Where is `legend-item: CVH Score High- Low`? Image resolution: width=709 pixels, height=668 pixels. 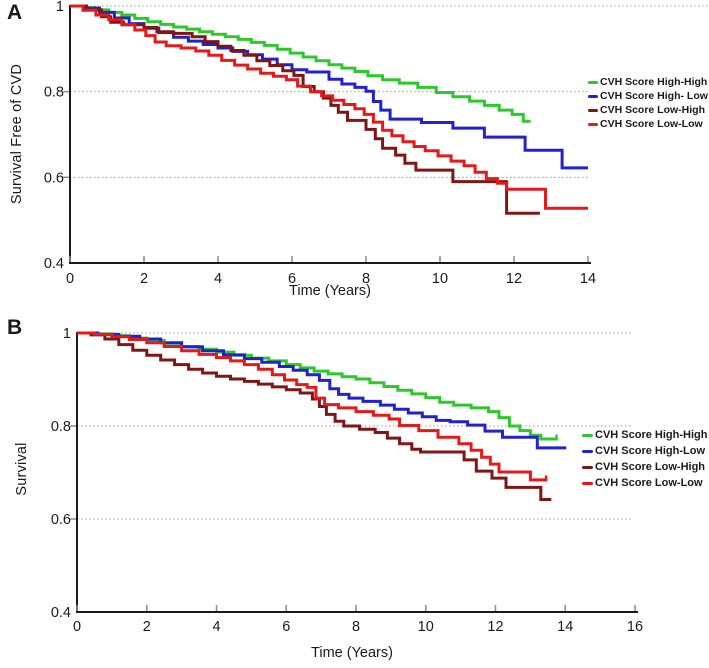 legend-item: CVH Score High- Low is located at coordinates (648, 96).